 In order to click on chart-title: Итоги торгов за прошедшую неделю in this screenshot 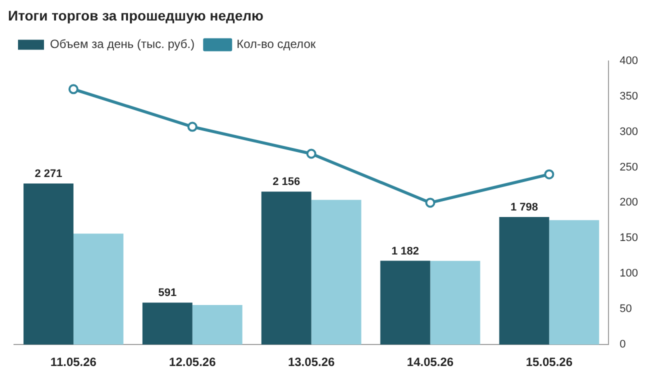, I will do `click(136, 15)`.